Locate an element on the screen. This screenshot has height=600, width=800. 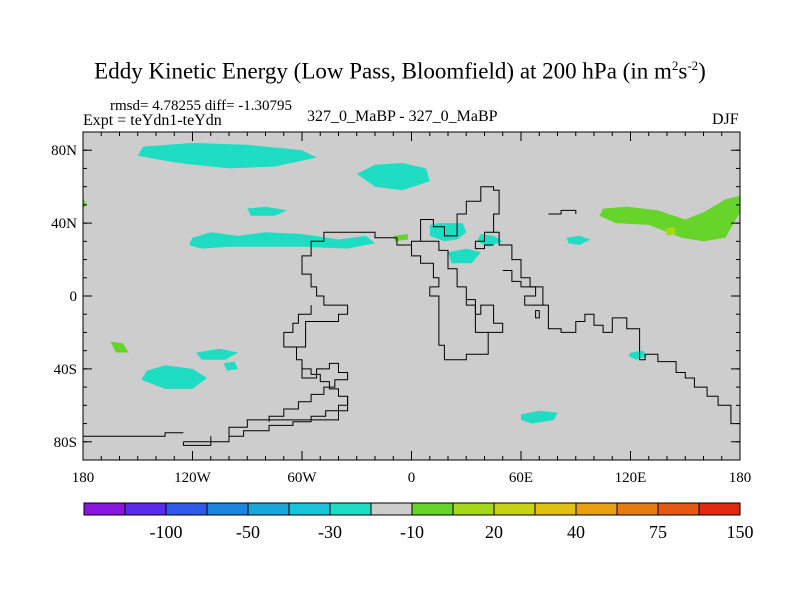
contour-region-asia-negative is located at coordinates (490, 240).